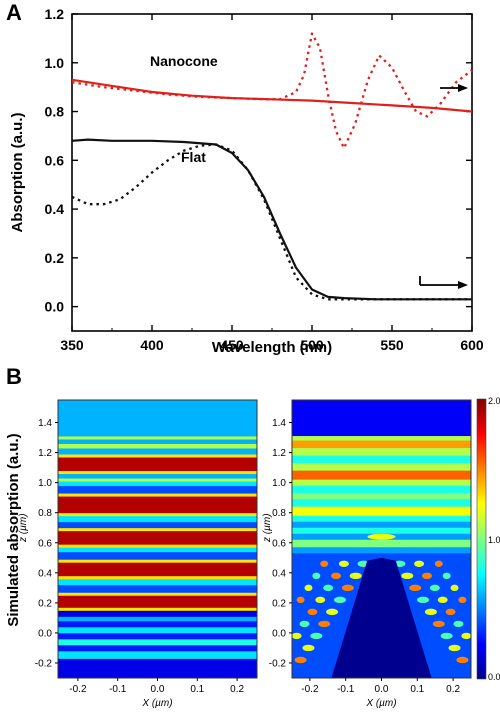 The width and height of the screenshot is (500, 718). I want to click on x-tick-label: 400, so click(152, 345).